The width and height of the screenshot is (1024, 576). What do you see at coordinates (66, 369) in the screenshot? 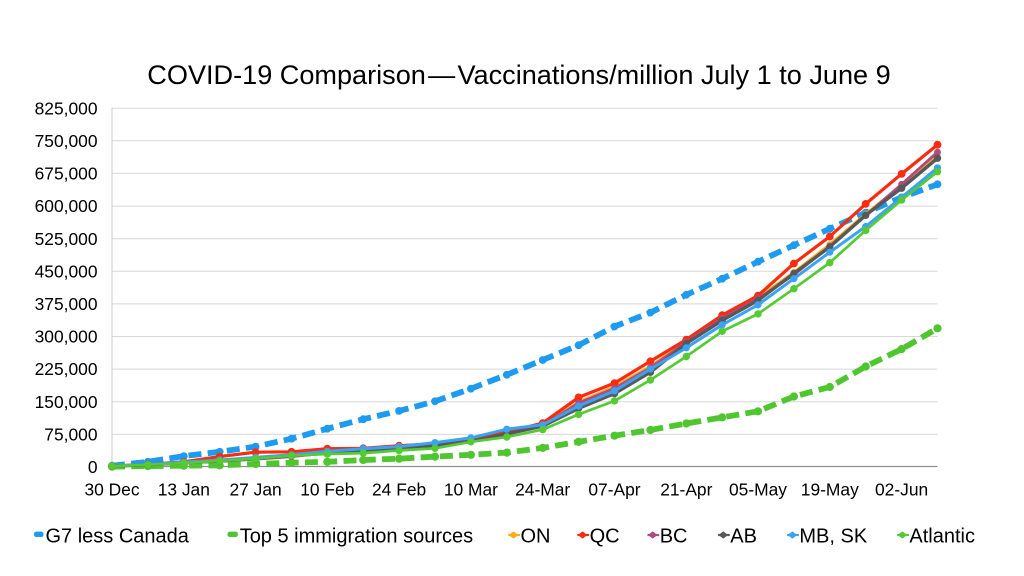
I see `svg-text: 225,000` at bounding box center [66, 369].